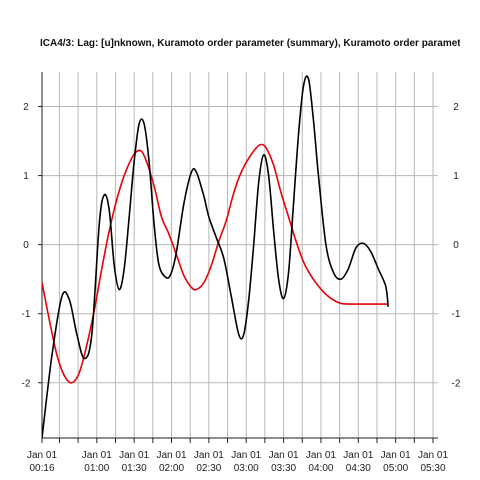  I want to click on x-tick-label-time: 02:00, so click(171, 468).